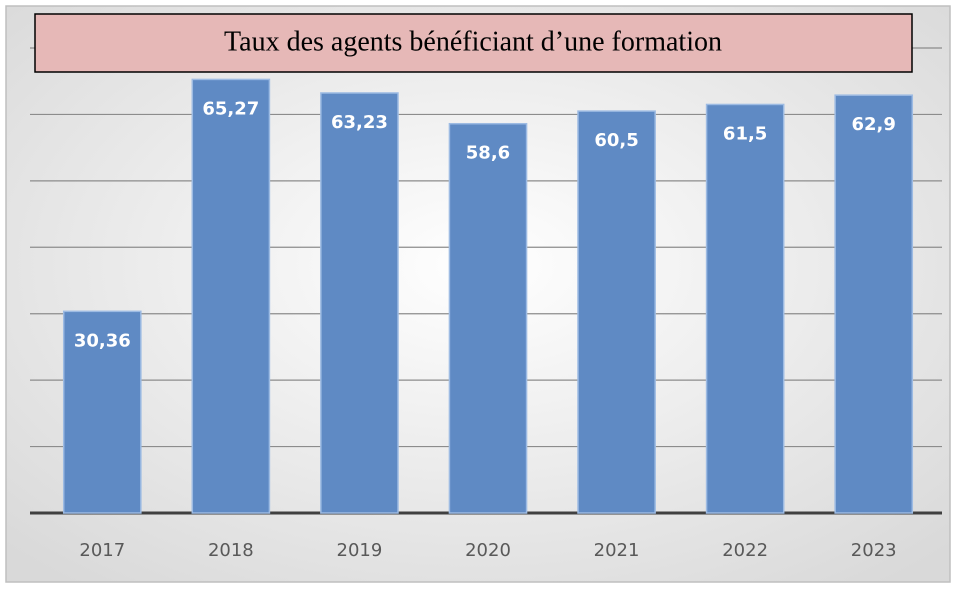  What do you see at coordinates (617, 550) in the screenshot?
I see `x-tick-label: 2021` at bounding box center [617, 550].